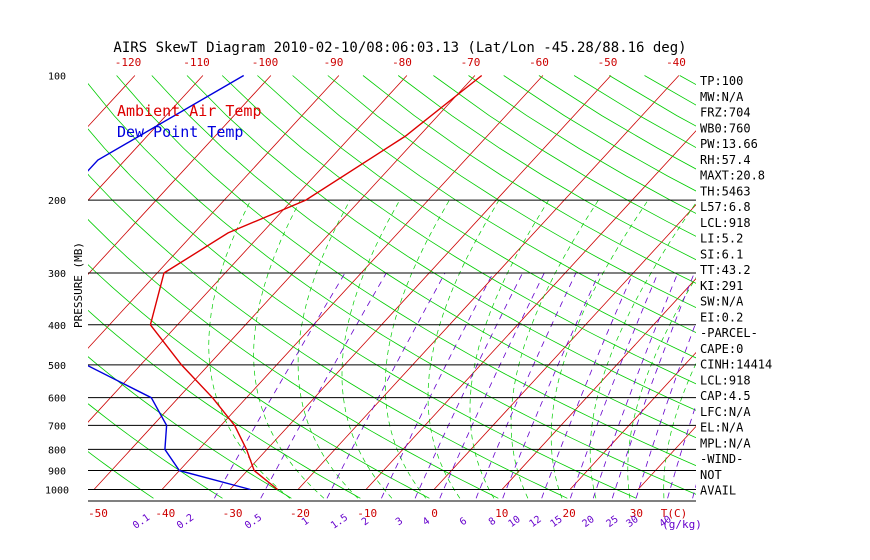 This screenshot has width=870, height=560. What do you see at coordinates (57, 274) in the screenshot?
I see `pressure-tick-label: 300` at bounding box center [57, 274].